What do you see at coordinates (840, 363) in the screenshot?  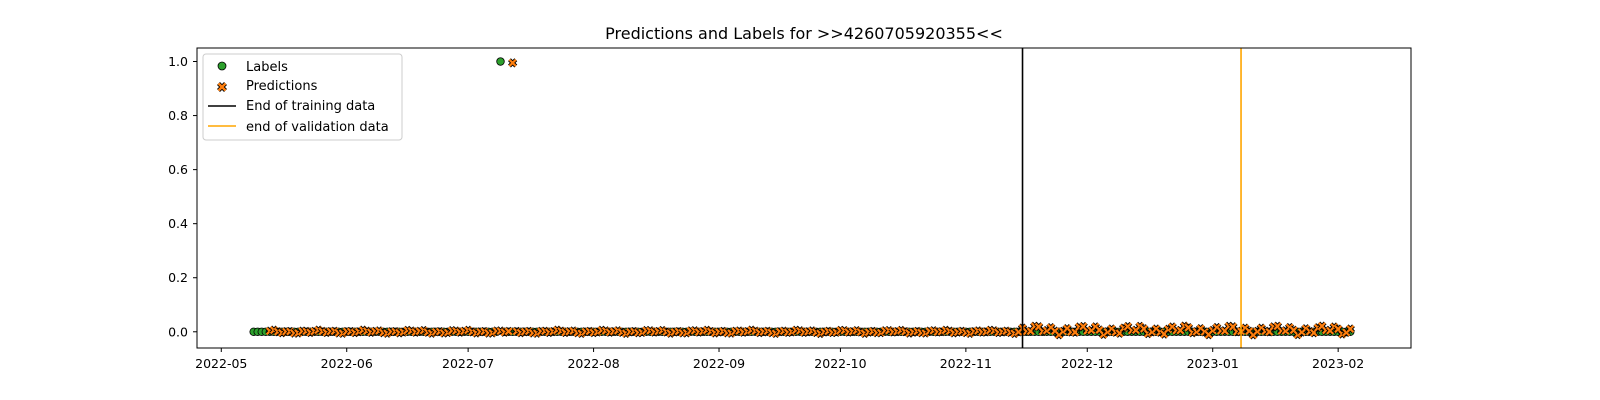 I see `x-tick-label-5: 2022-10` at bounding box center [840, 363].